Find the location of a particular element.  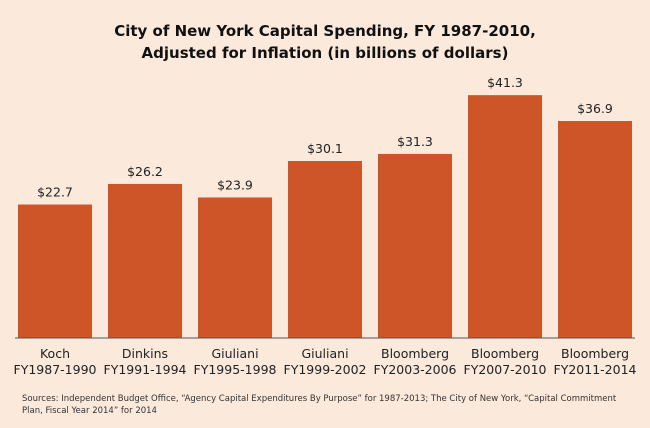

category-label-5-line-1: Bloomberg is located at coordinates (415, 353).